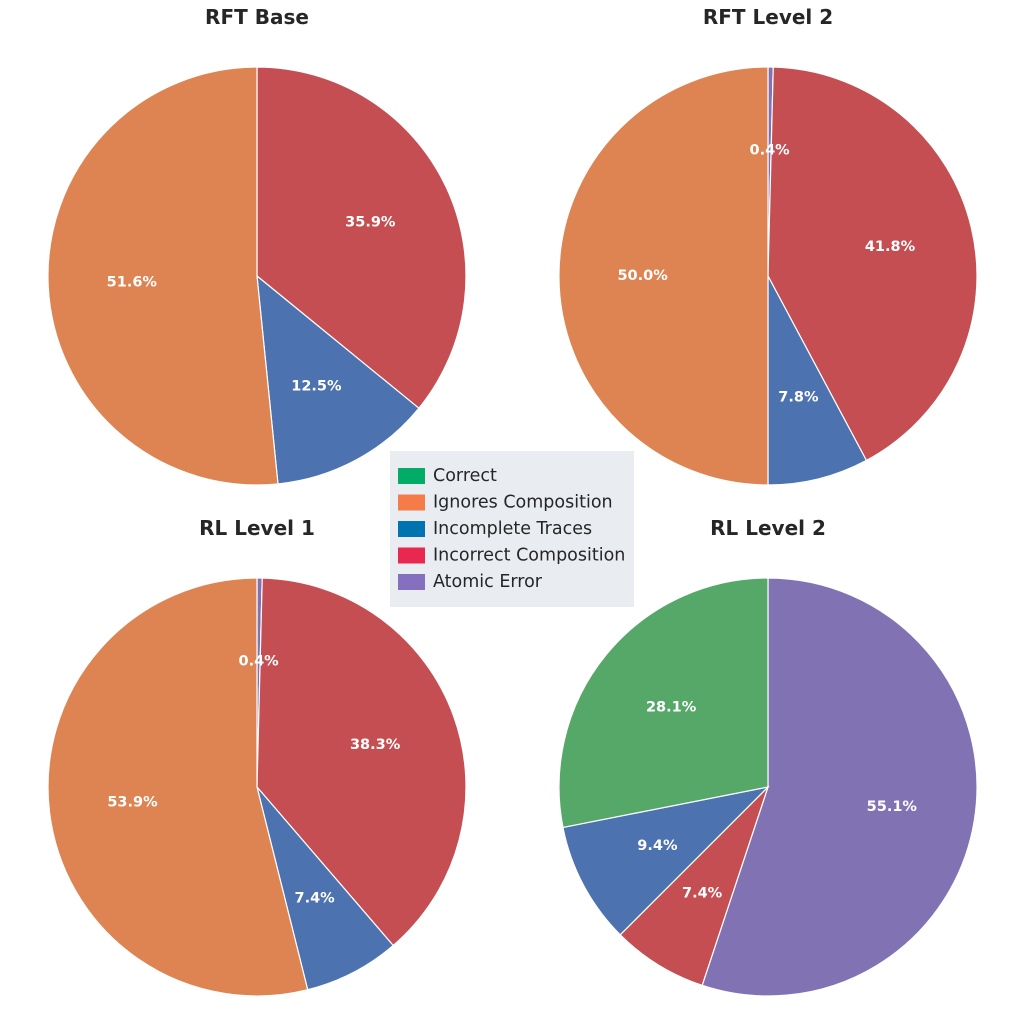 This screenshot has height=1025, width=1024. I want to click on pie-slice-correct, so click(663, 703).